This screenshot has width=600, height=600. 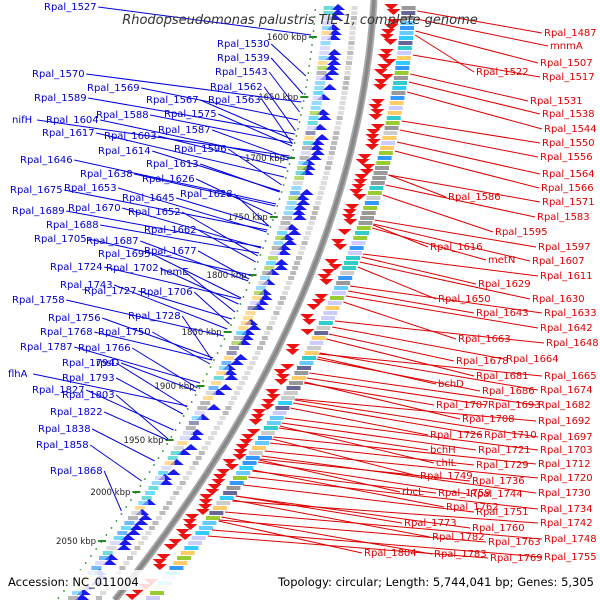 I want to click on gene-label-rpal_1728: Rpal_1728, so click(x=154, y=316).